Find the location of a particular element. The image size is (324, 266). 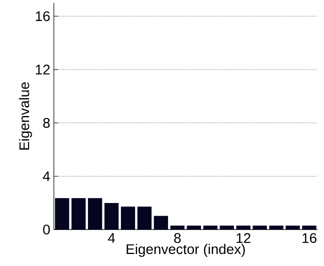

y-tick-label: 4 is located at coordinates (46, 176).